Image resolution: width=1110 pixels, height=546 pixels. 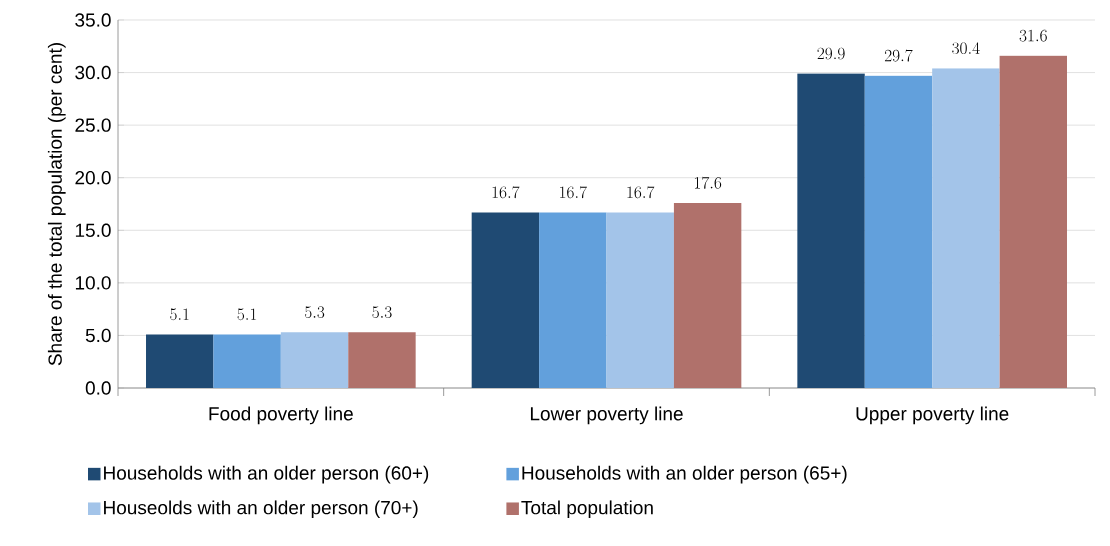 What do you see at coordinates (93, 177) in the screenshot?
I see `y-tick-label: 20.0` at bounding box center [93, 177].